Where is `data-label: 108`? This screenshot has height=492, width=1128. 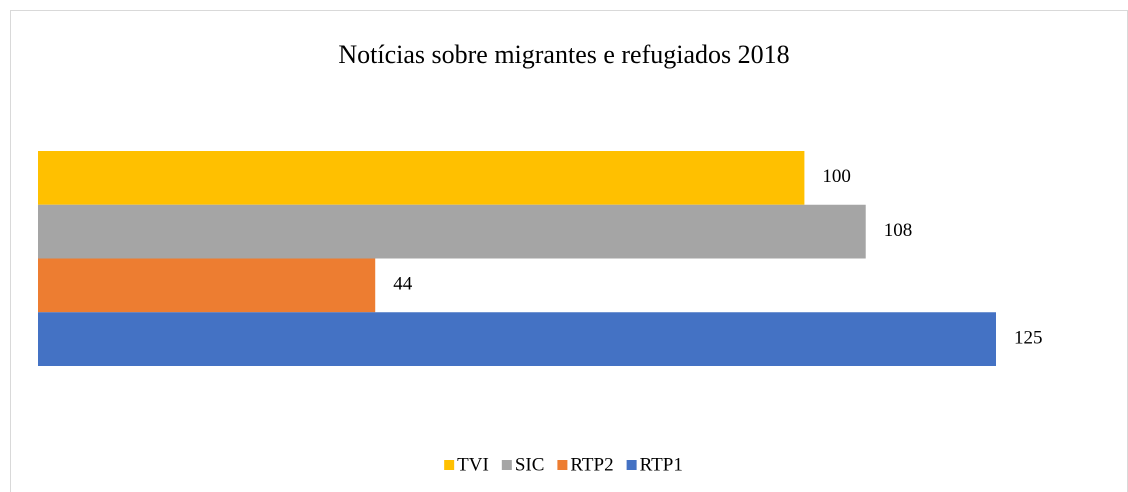
data-label: 108 is located at coordinates (898, 230).